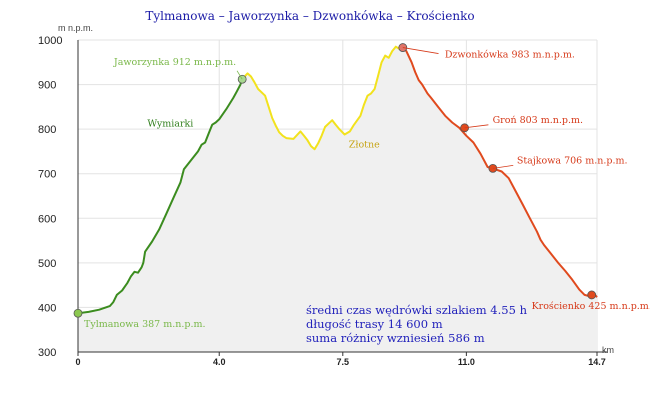  What do you see at coordinates (75, 28) in the screenshot?
I see `y-axis-label: m n.p.m.` at bounding box center [75, 28].